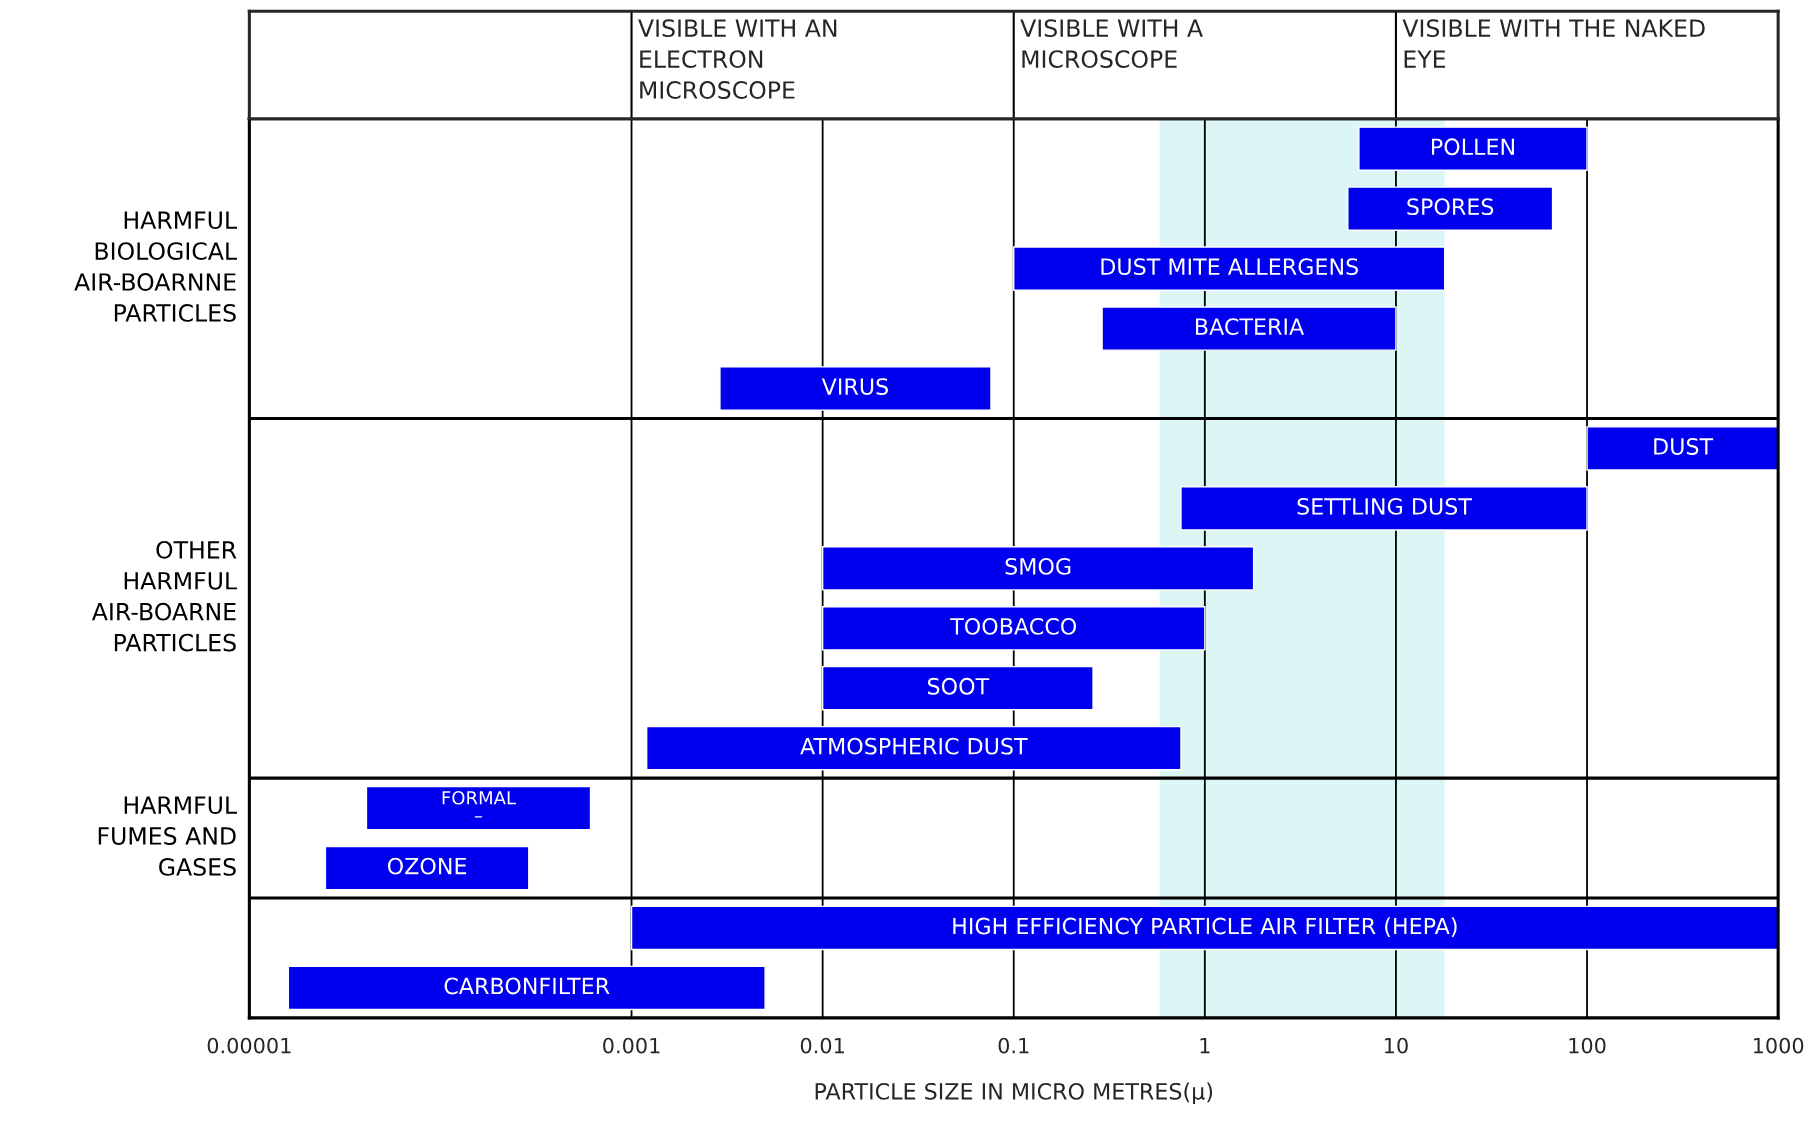 The width and height of the screenshot is (1820, 1131). What do you see at coordinates (1384, 506) in the screenshot?
I see `data-label: SETTLING DUST` at bounding box center [1384, 506].